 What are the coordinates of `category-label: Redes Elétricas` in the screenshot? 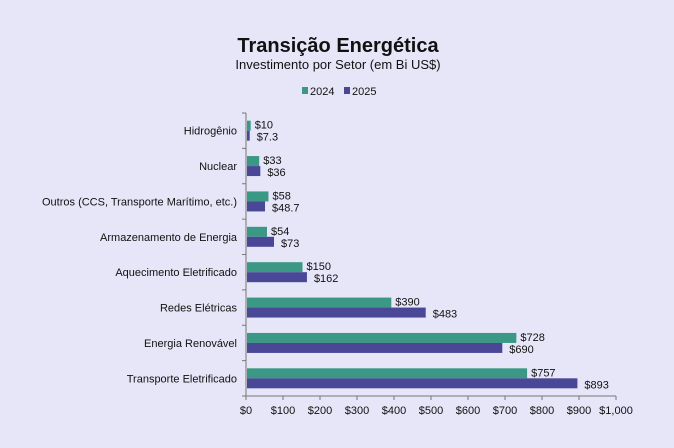 It's located at (199, 309).